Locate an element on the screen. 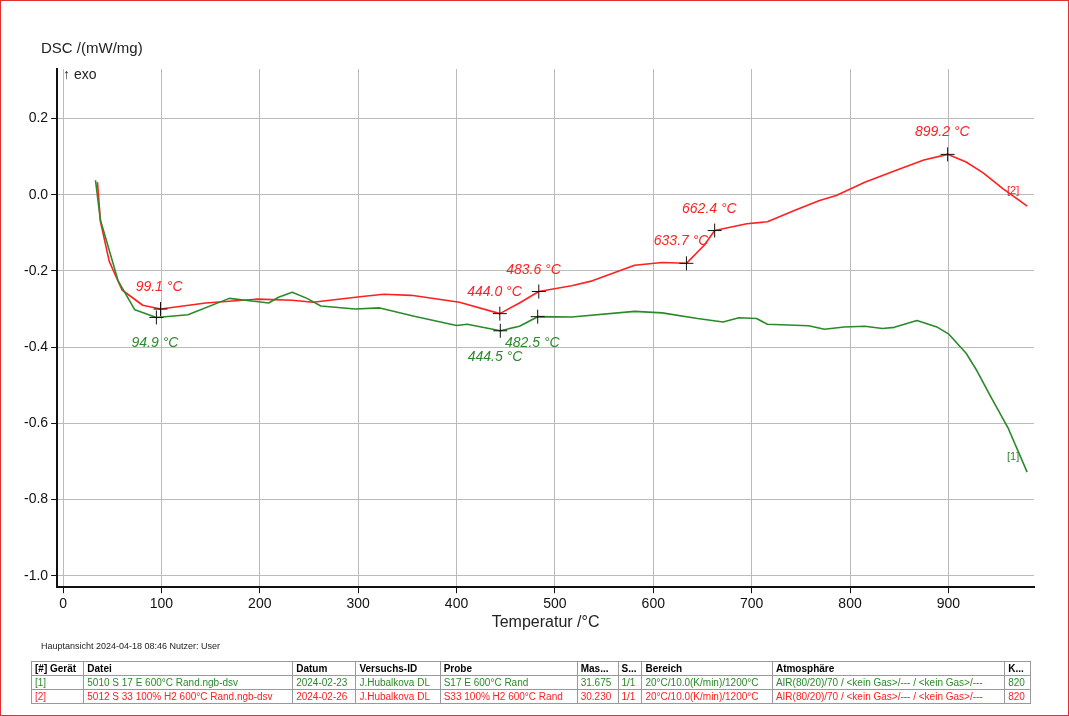 The image size is (1069, 716). x-tick-label: 100 is located at coordinates (161, 603).